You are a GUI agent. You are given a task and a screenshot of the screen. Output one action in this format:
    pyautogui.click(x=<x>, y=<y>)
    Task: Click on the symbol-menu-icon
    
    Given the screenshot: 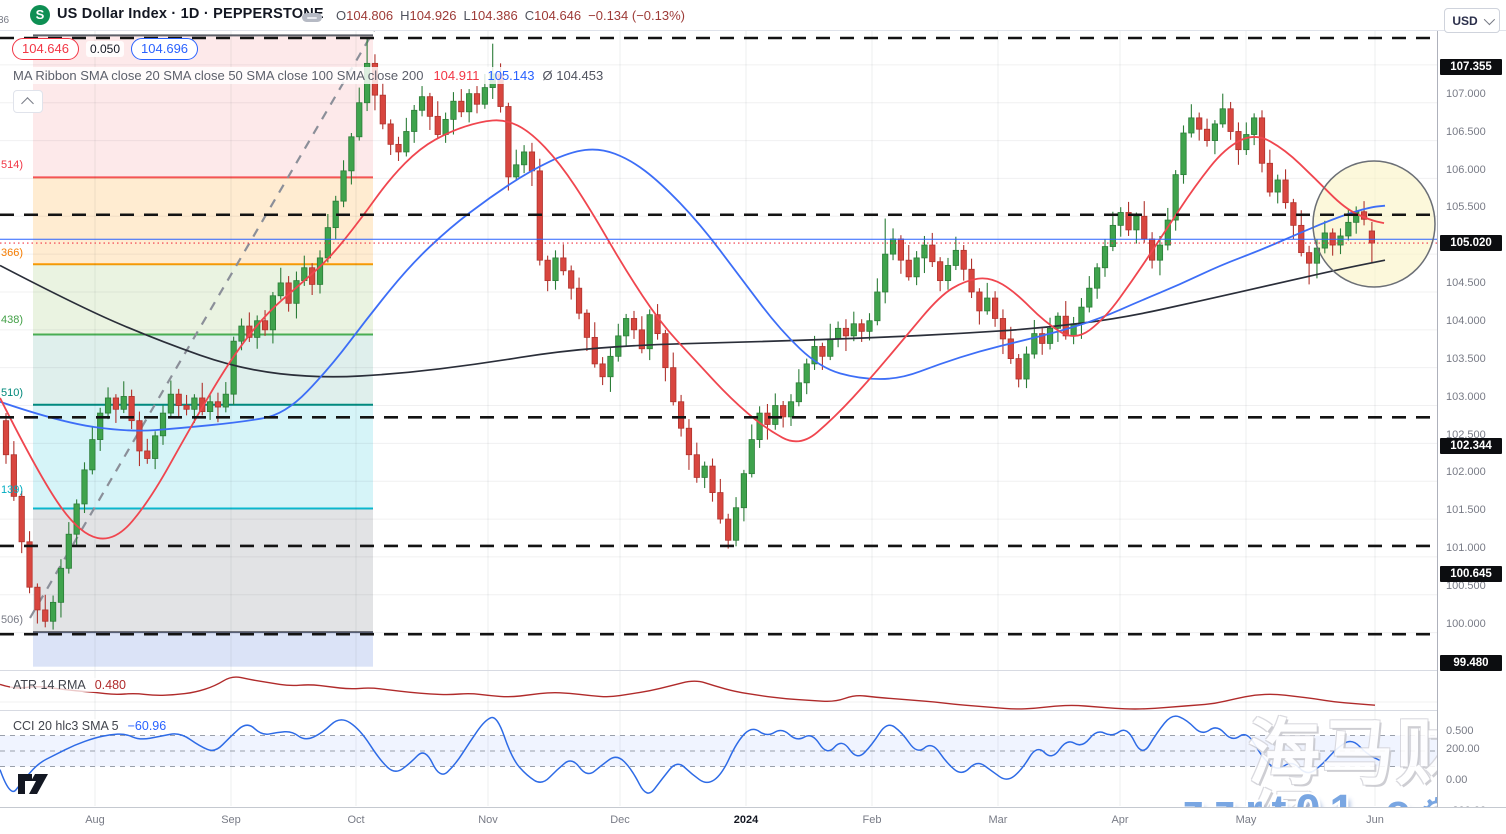 What is the action you would take?
    pyautogui.click(x=312, y=17)
    